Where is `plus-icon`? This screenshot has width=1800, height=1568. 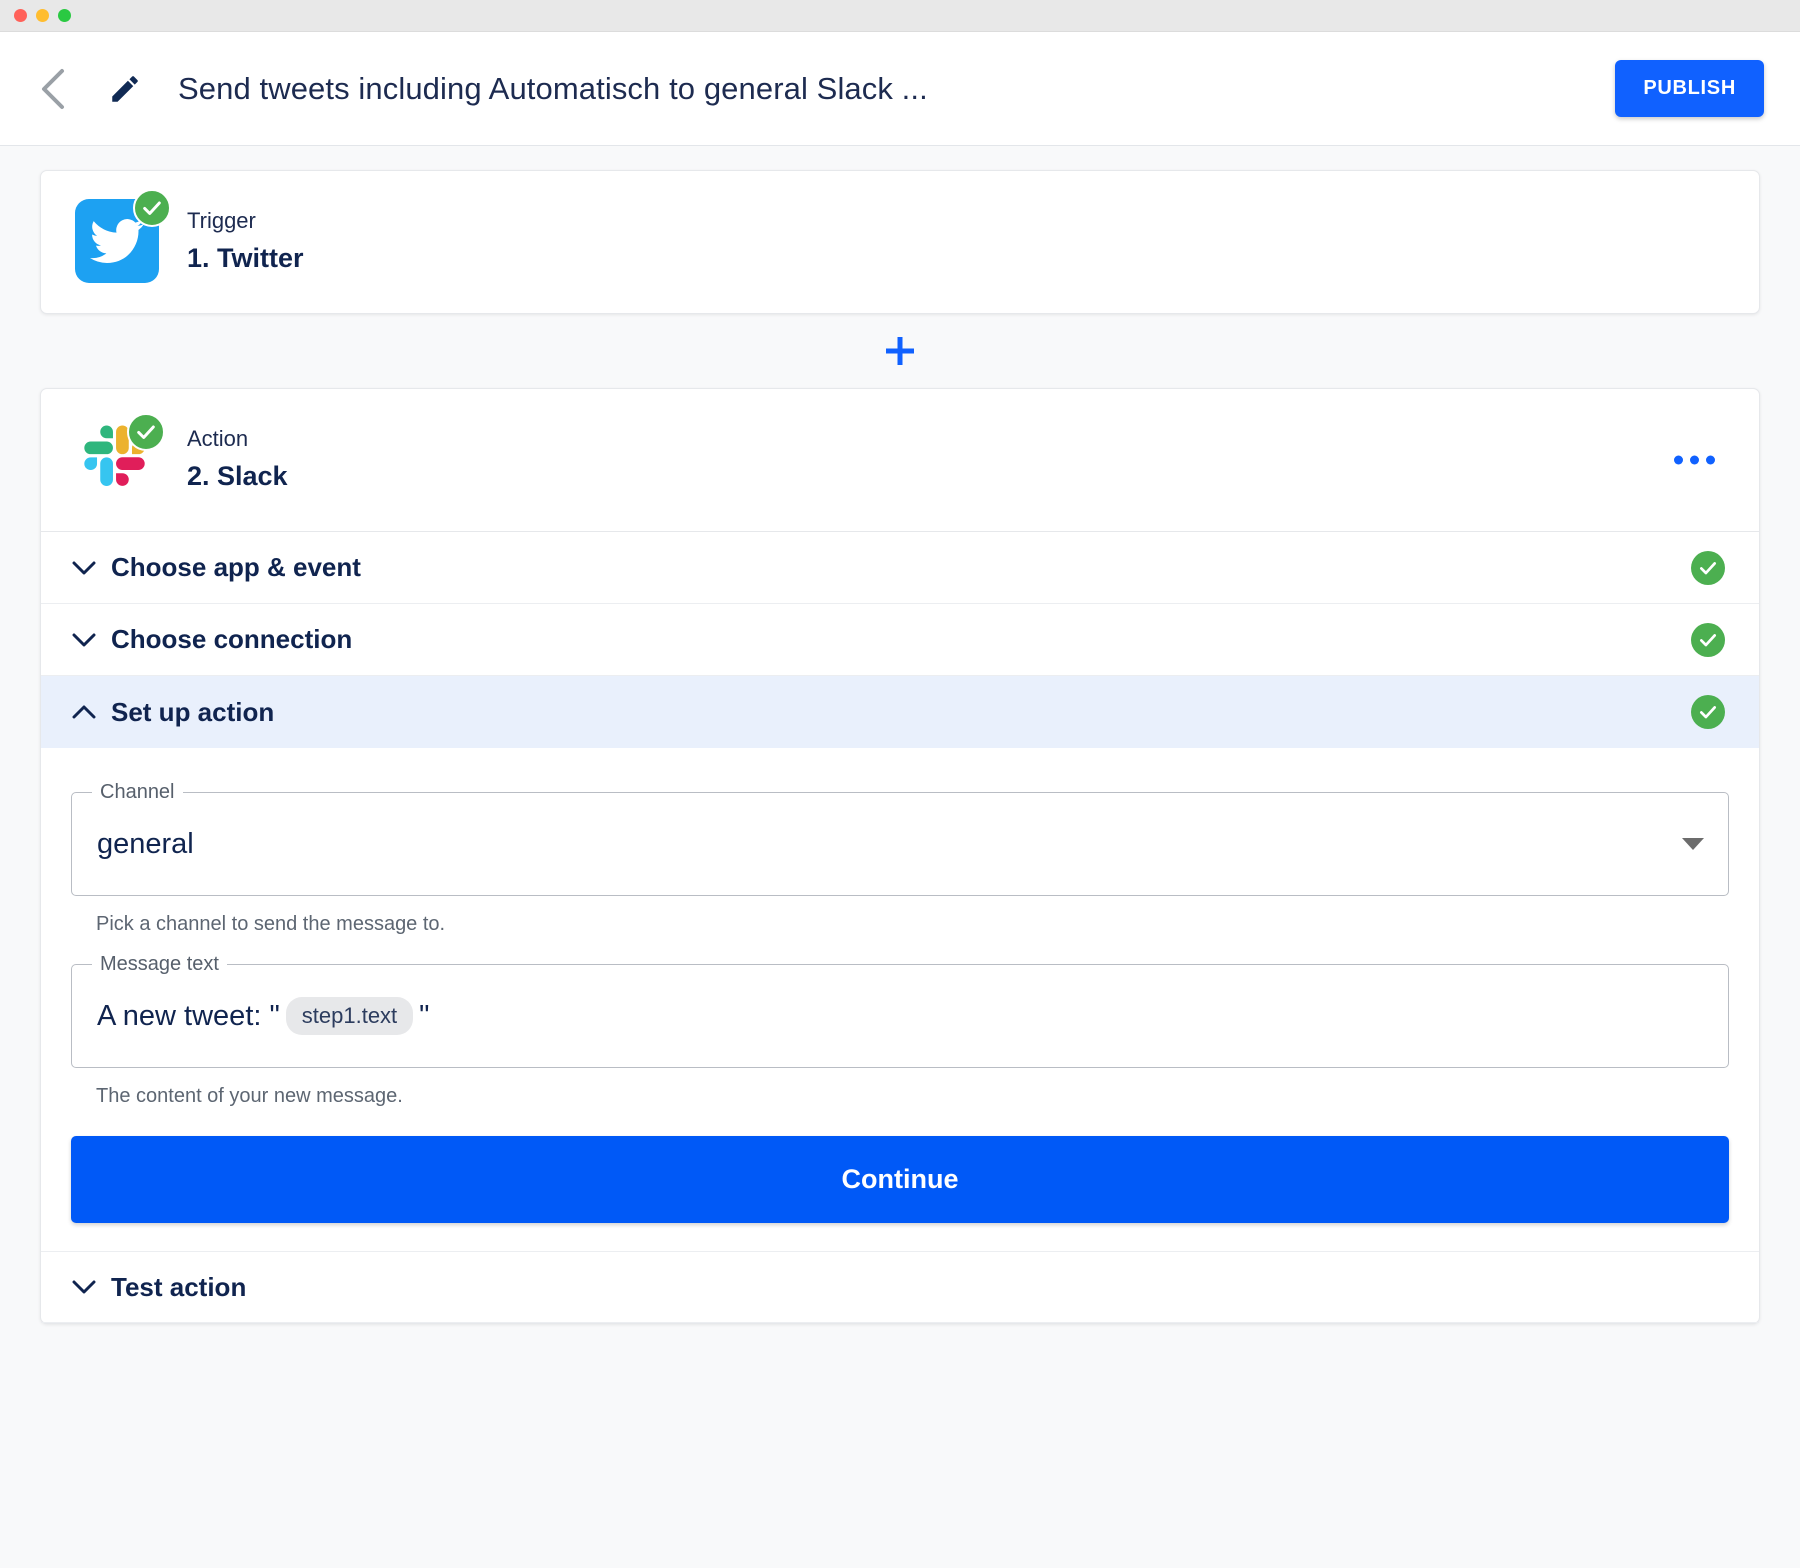 plus-icon is located at coordinates (900, 351).